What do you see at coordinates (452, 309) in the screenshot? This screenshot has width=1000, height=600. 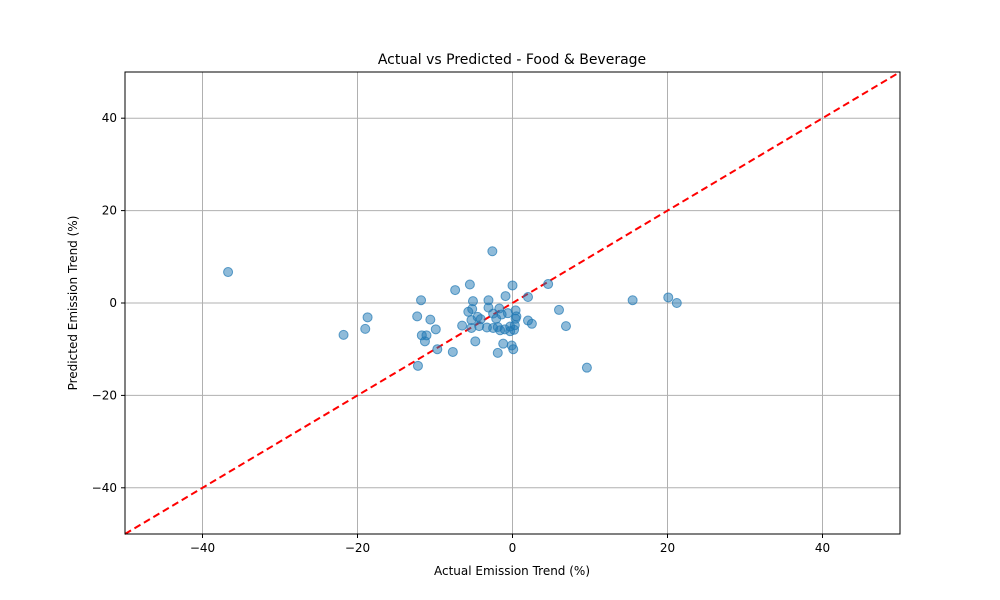 I see `data-points` at bounding box center [452, 309].